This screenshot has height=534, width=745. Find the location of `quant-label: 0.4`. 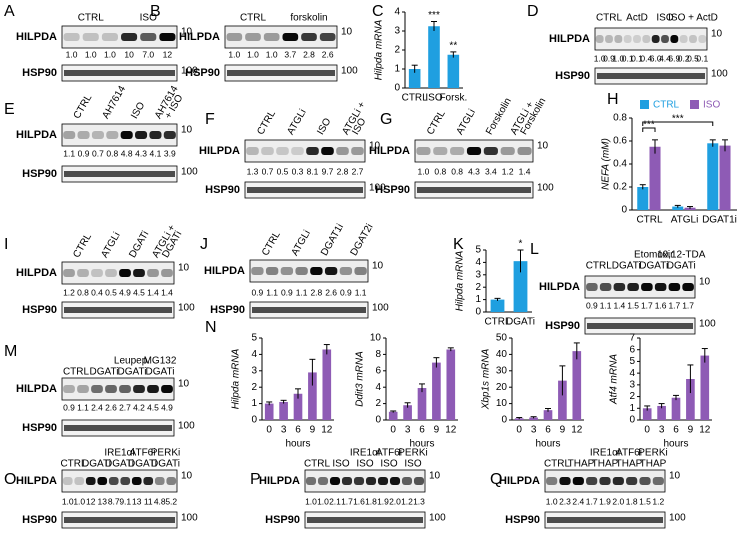

quant-label: 0.4 is located at coordinates (646, 58).